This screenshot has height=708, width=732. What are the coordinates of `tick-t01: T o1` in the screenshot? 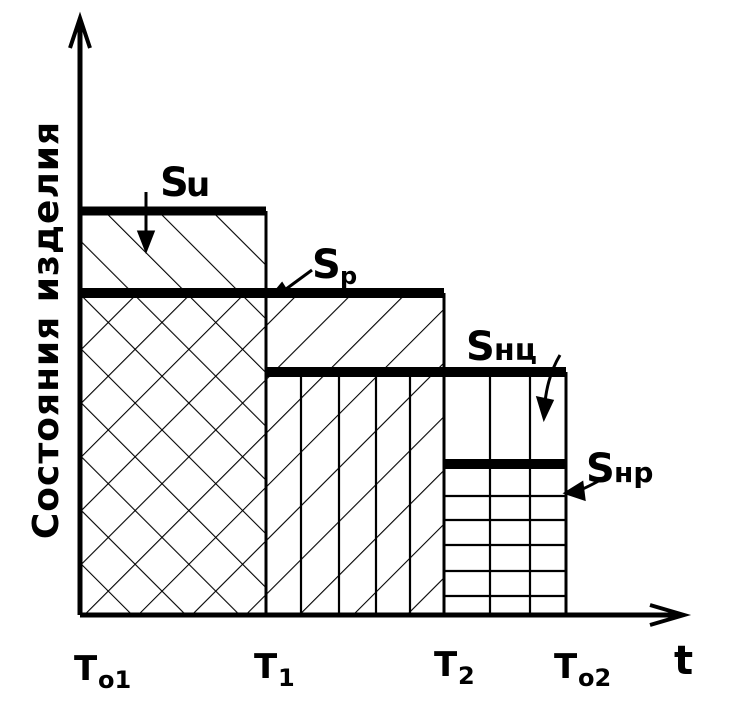 It's located at (102, 671).